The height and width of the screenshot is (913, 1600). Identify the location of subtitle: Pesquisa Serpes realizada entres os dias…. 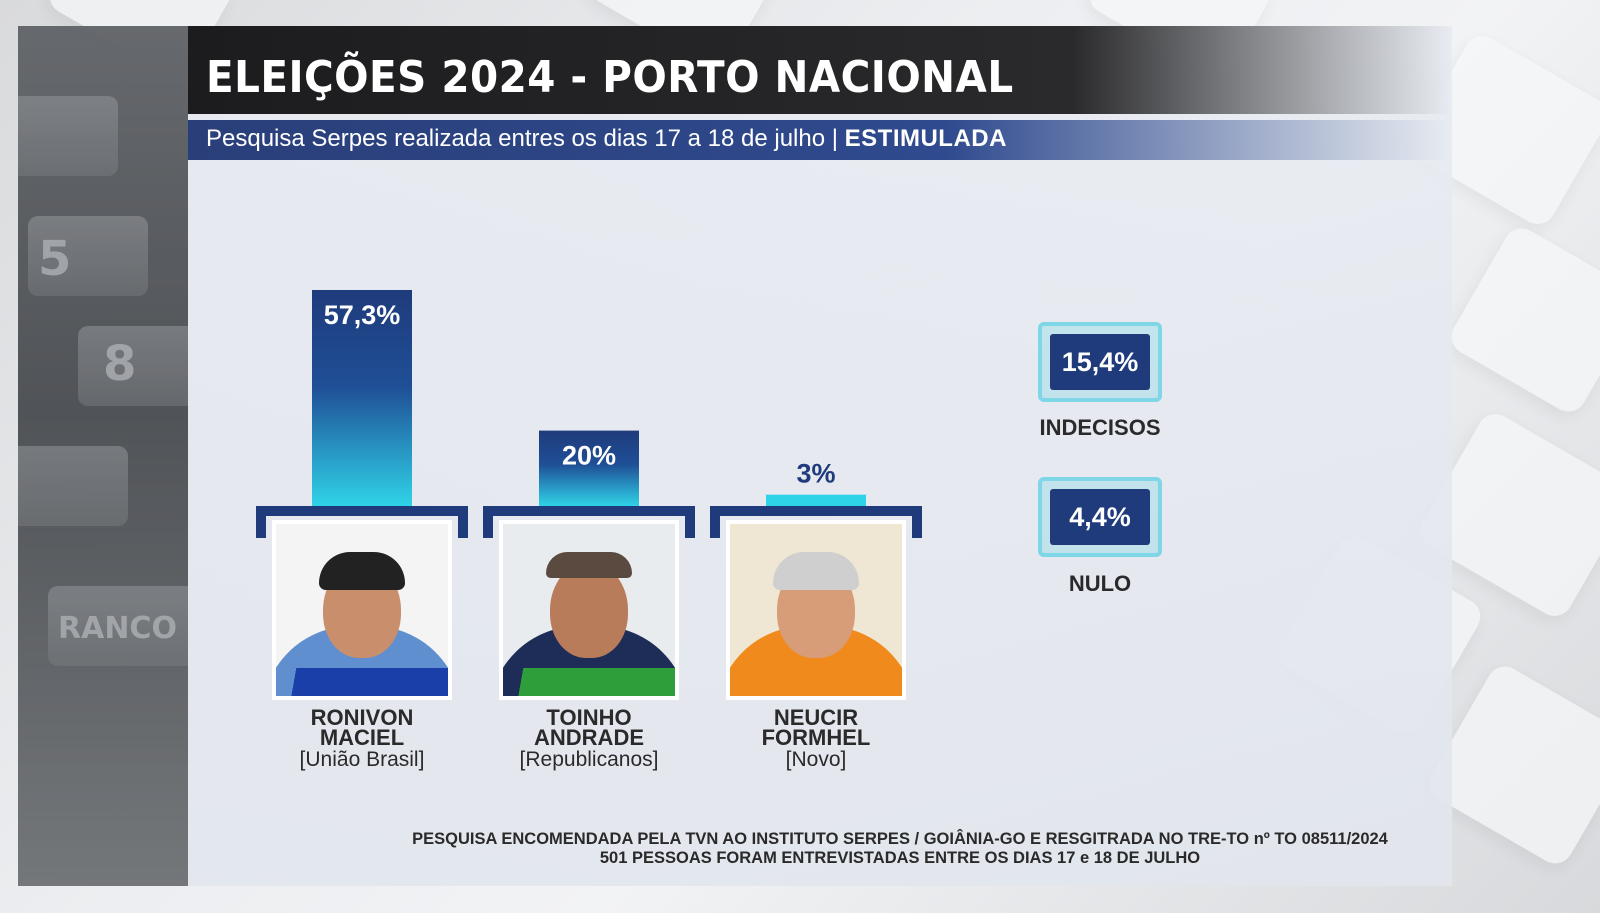
(606, 139).